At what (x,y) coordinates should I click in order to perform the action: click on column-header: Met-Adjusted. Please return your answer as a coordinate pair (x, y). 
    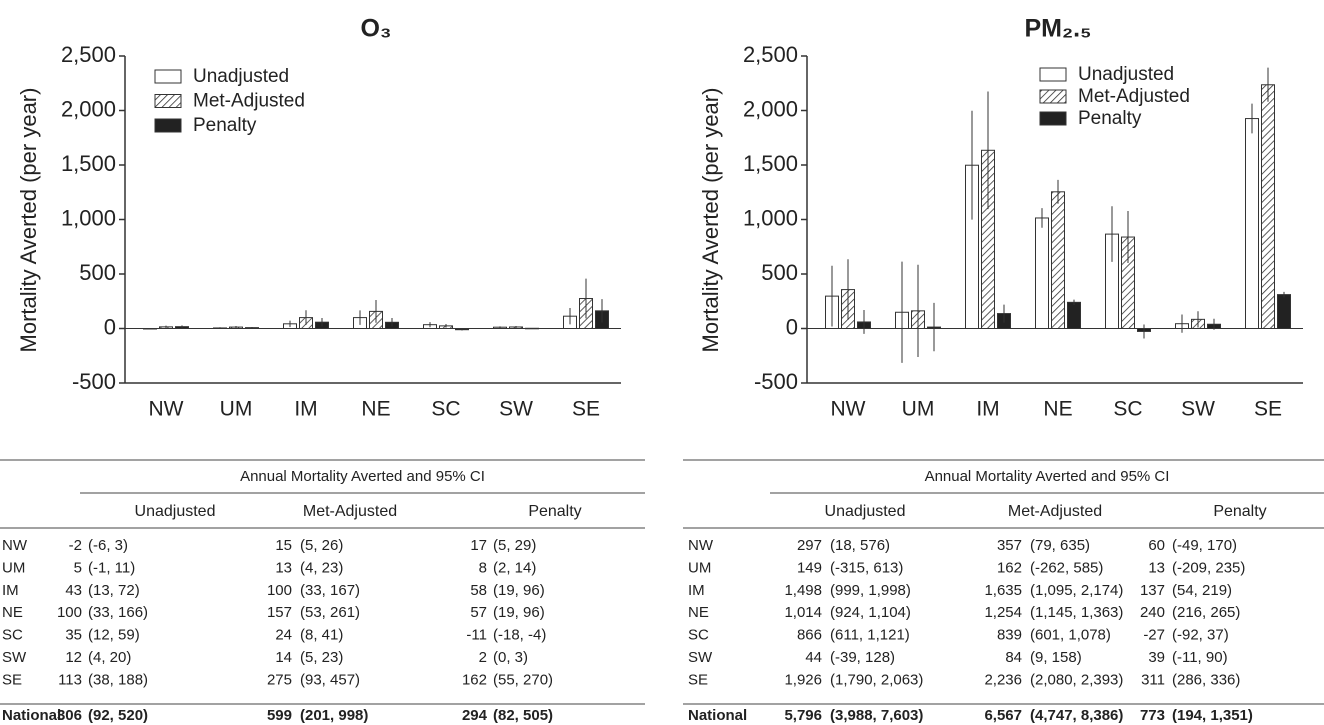
    Looking at the image, I should click on (1055, 511).